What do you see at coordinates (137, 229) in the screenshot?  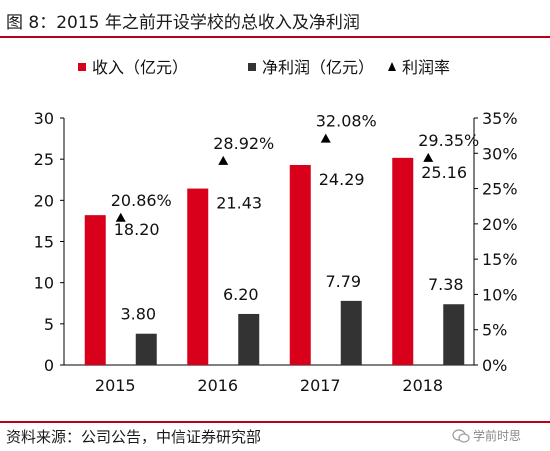 I see `revenue-label: 18.20` at bounding box center [137, 229].